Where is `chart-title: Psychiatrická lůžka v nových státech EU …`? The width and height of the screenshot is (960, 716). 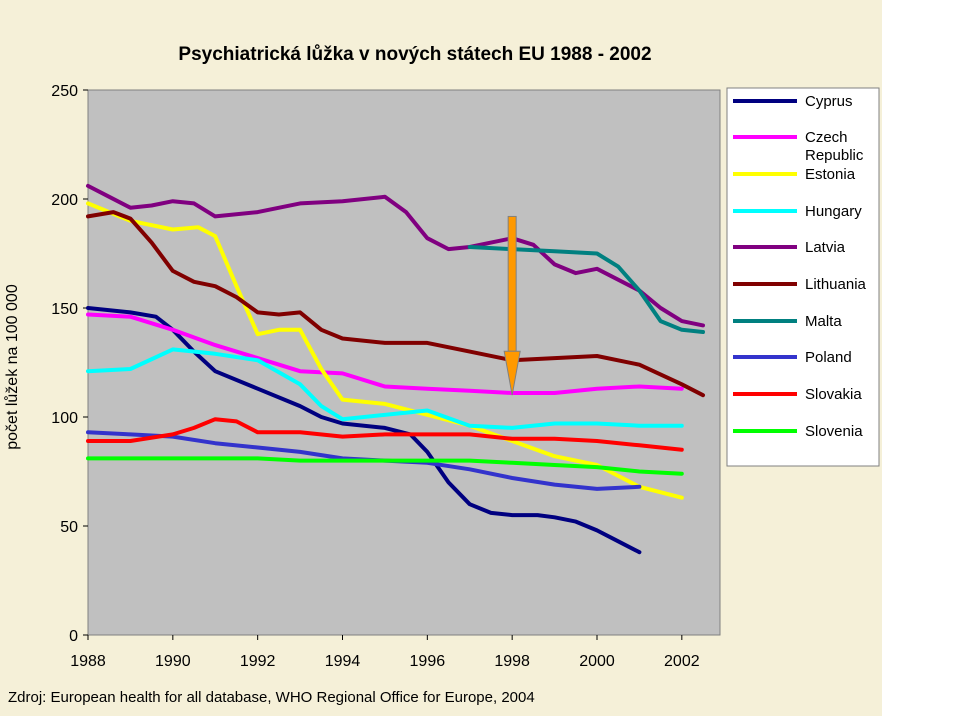 chart-title: Psychiatrická lůžka v nových státech EU … is located at coordinates (414, 54).